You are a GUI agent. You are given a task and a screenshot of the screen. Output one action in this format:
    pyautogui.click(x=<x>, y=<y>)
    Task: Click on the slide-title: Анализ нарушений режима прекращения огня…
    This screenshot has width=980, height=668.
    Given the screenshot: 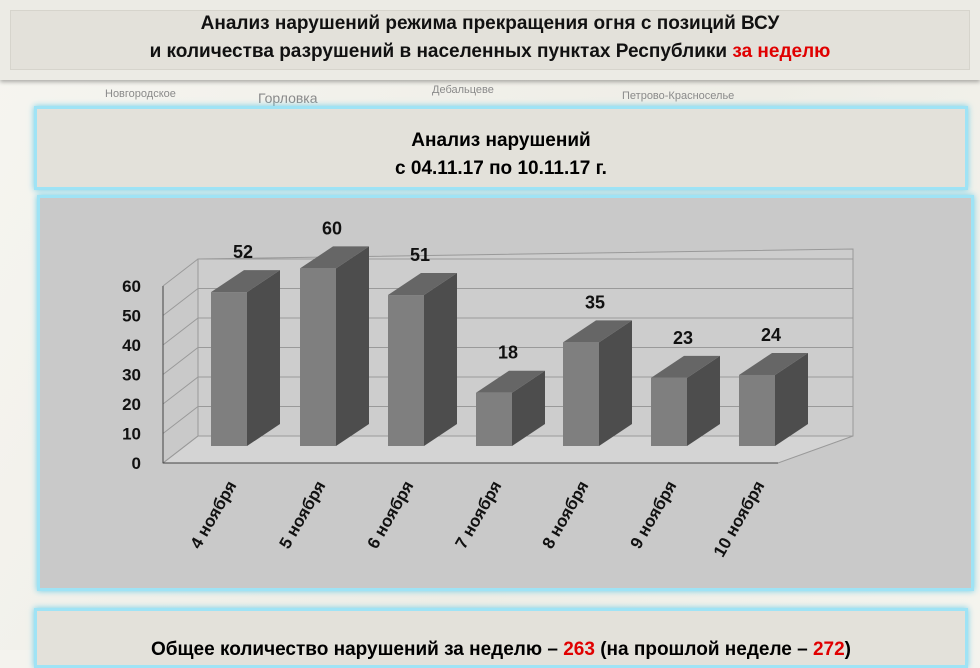 What is the action you would take?
    pyautogui.click(x=490, y=40)
    